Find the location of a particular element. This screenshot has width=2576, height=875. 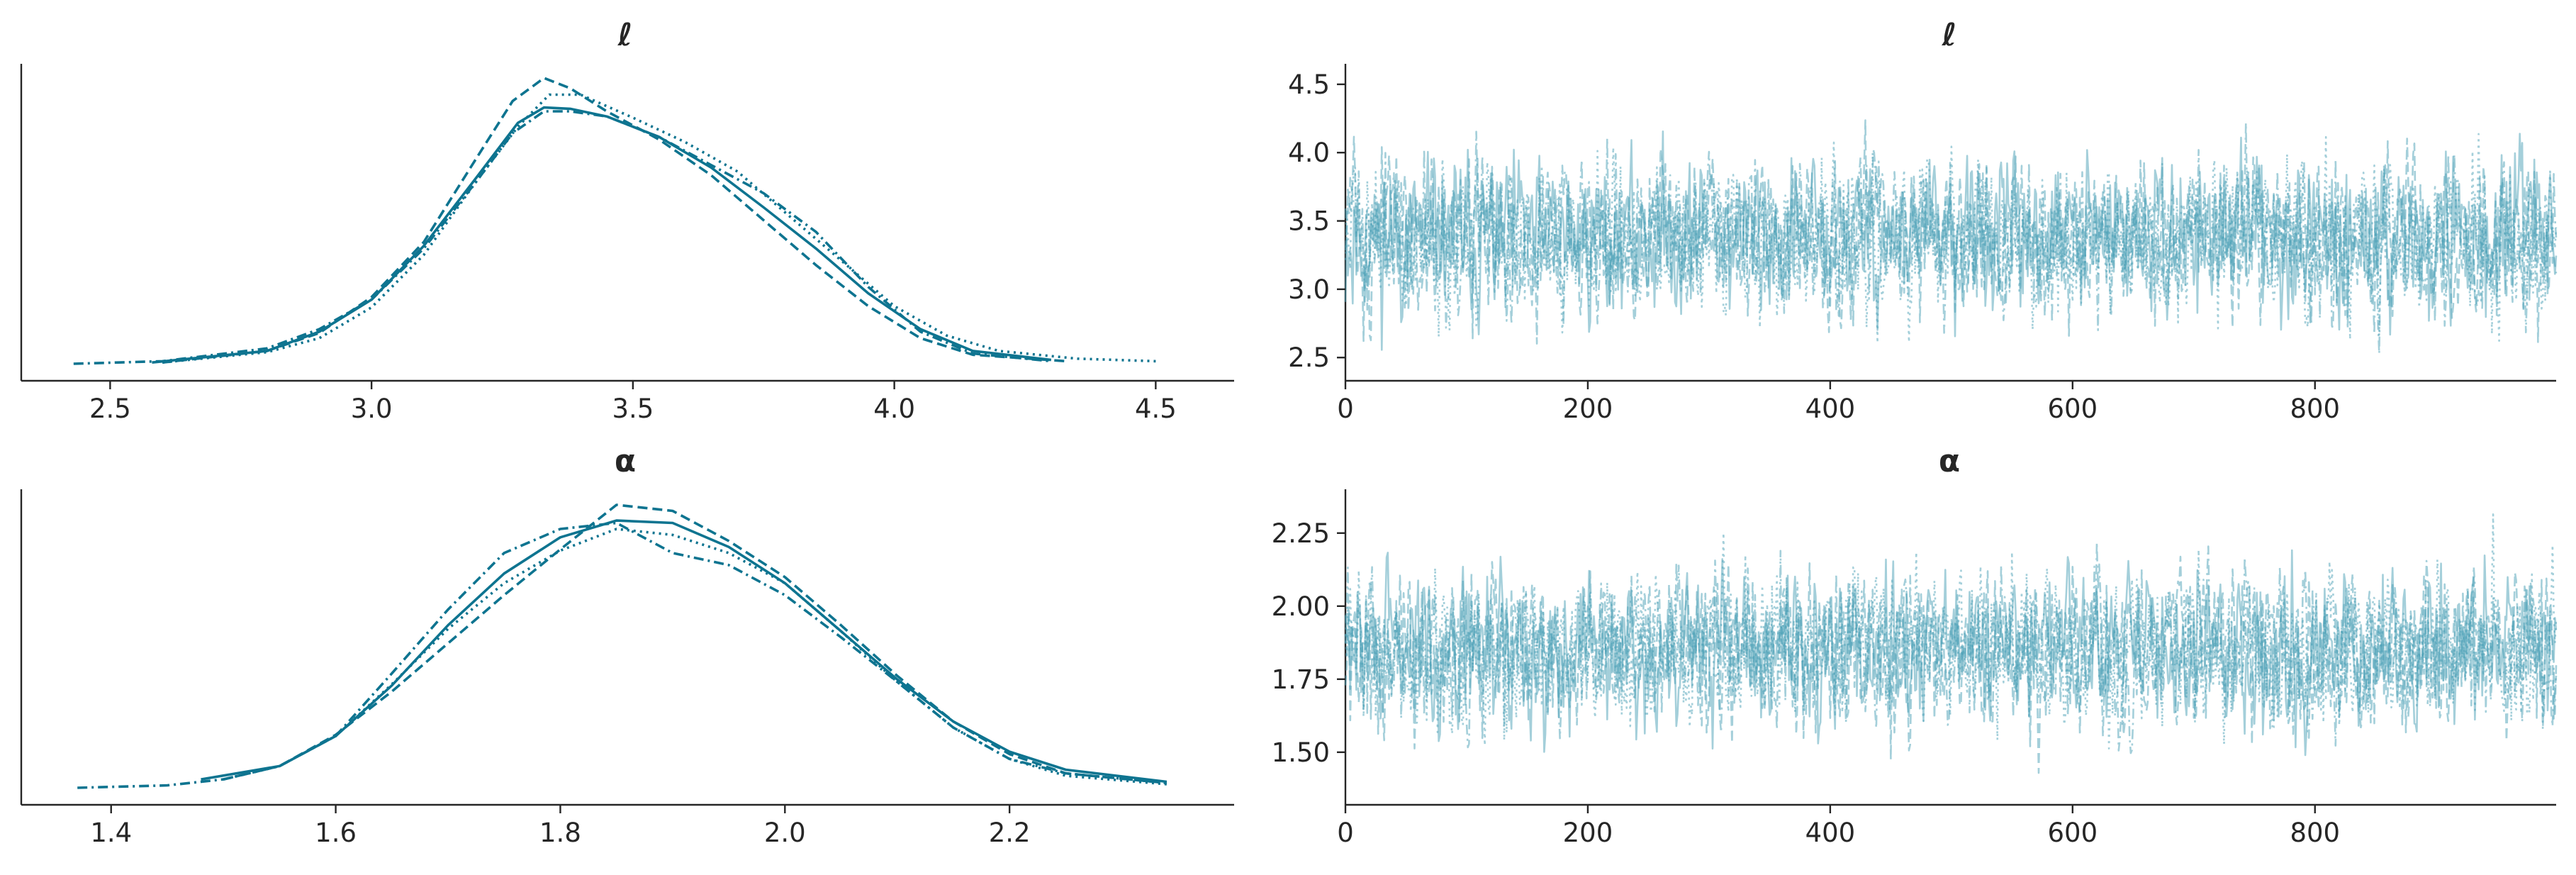

y-tick-label: 3.5 is located at coordinates (1309, 221).